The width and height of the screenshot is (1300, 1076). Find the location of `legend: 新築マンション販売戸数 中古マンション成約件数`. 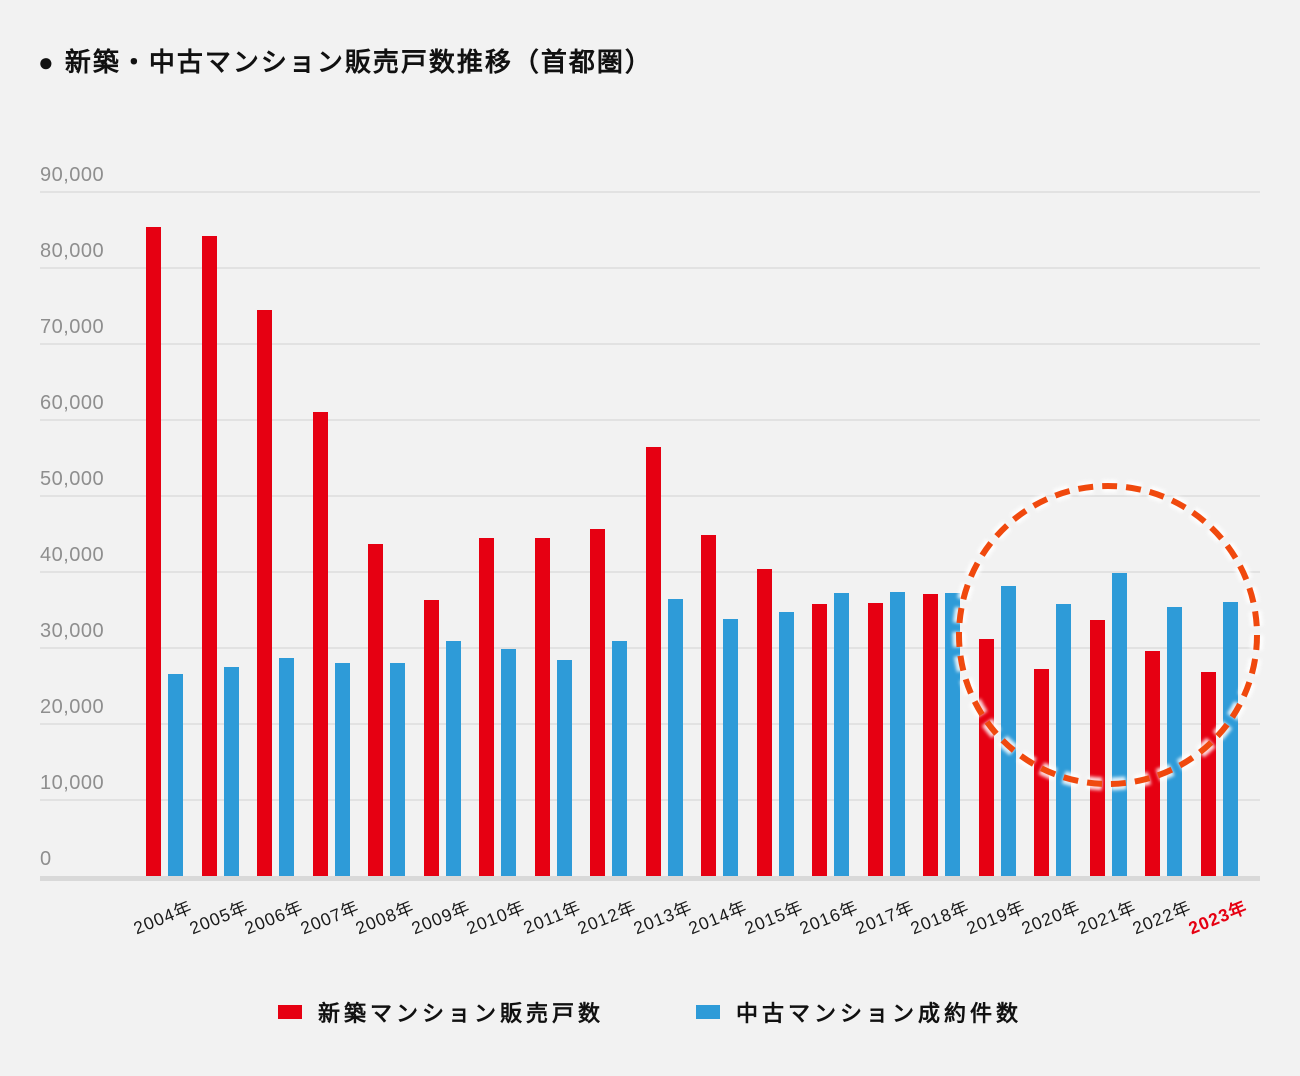

legend: 新築マンション販売戸数 中古マンション成約件数 is located at coordinates (650, 1012).